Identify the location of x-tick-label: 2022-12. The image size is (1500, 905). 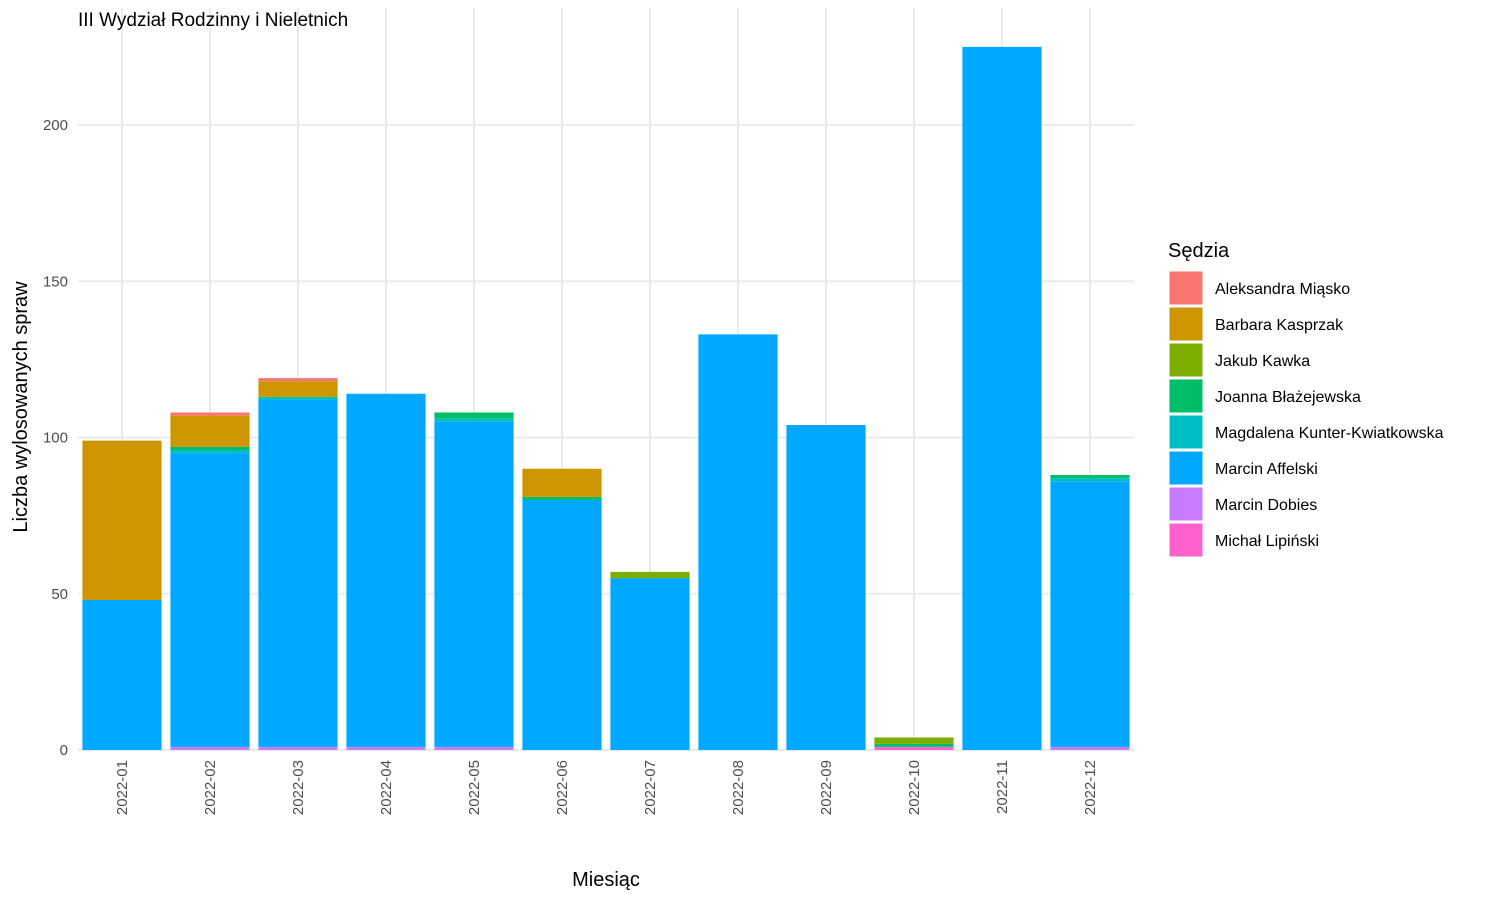
(1090, 787).